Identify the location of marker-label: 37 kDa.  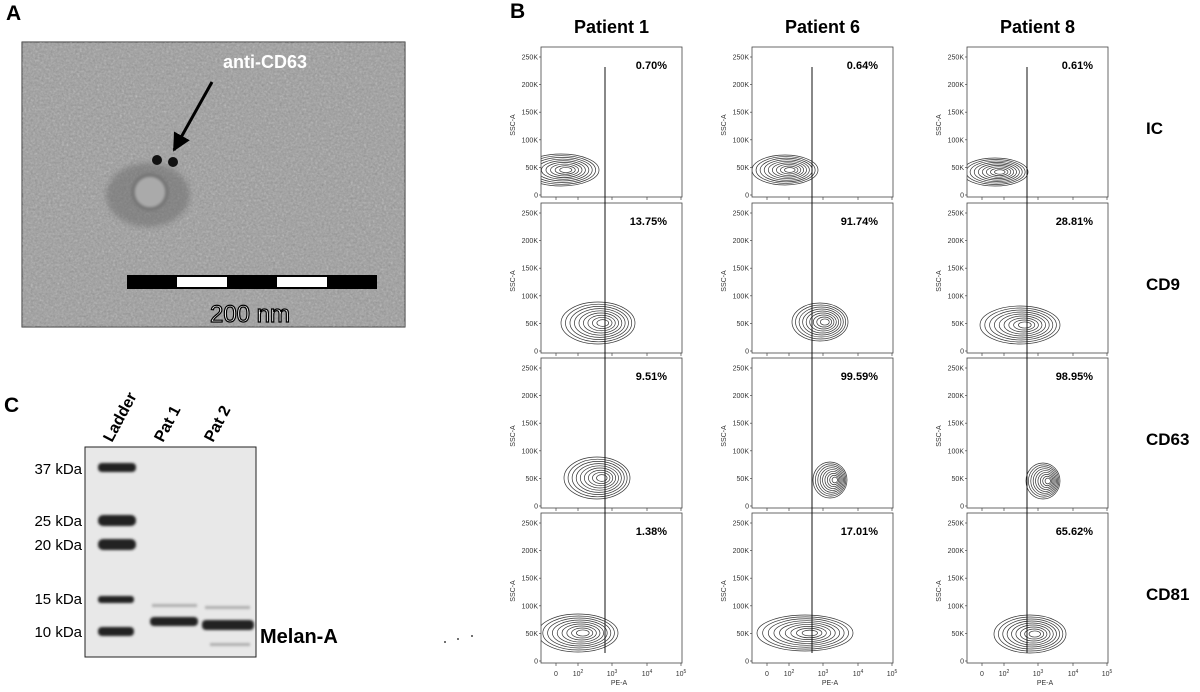
(58, 469).